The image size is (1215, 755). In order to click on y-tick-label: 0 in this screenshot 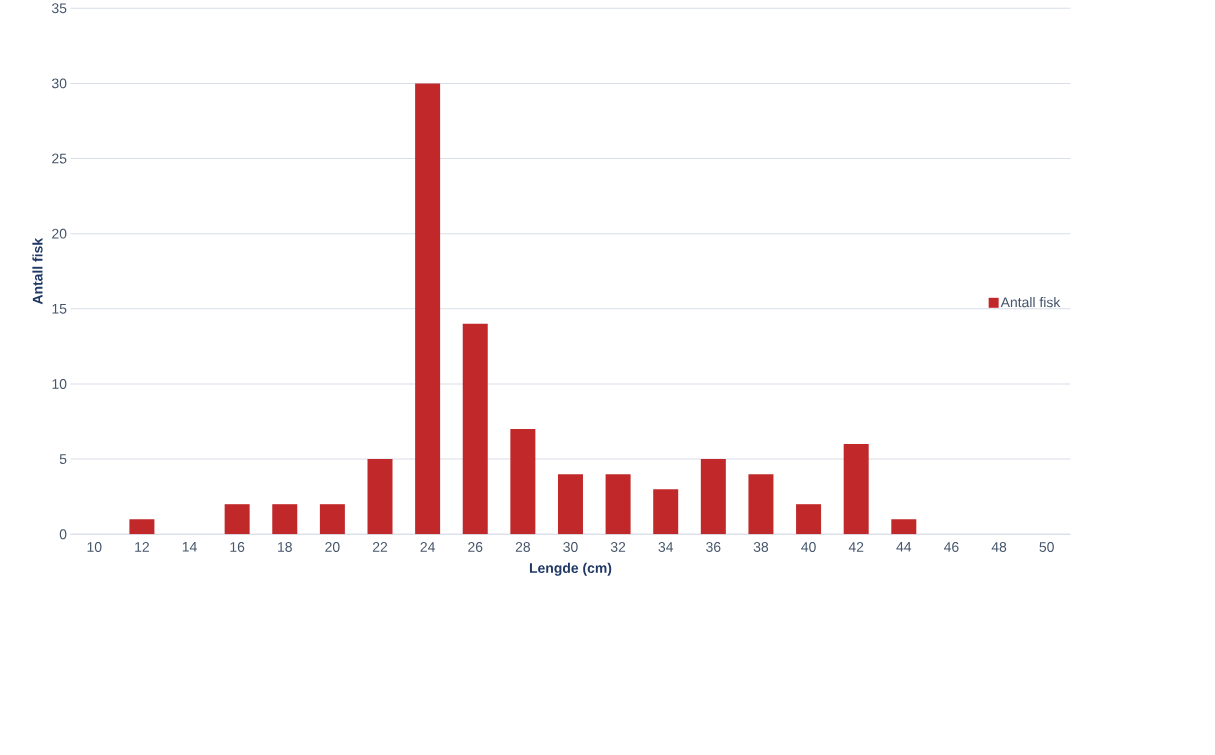, I will do `click(63, 534)`.